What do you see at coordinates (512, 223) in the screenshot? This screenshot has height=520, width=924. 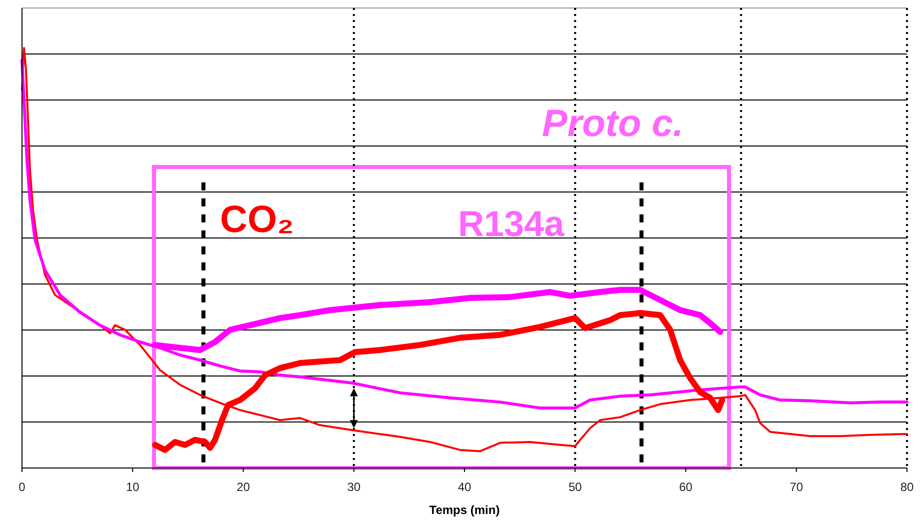 I see `annotation: R134a` at bounding box center [512, 223].